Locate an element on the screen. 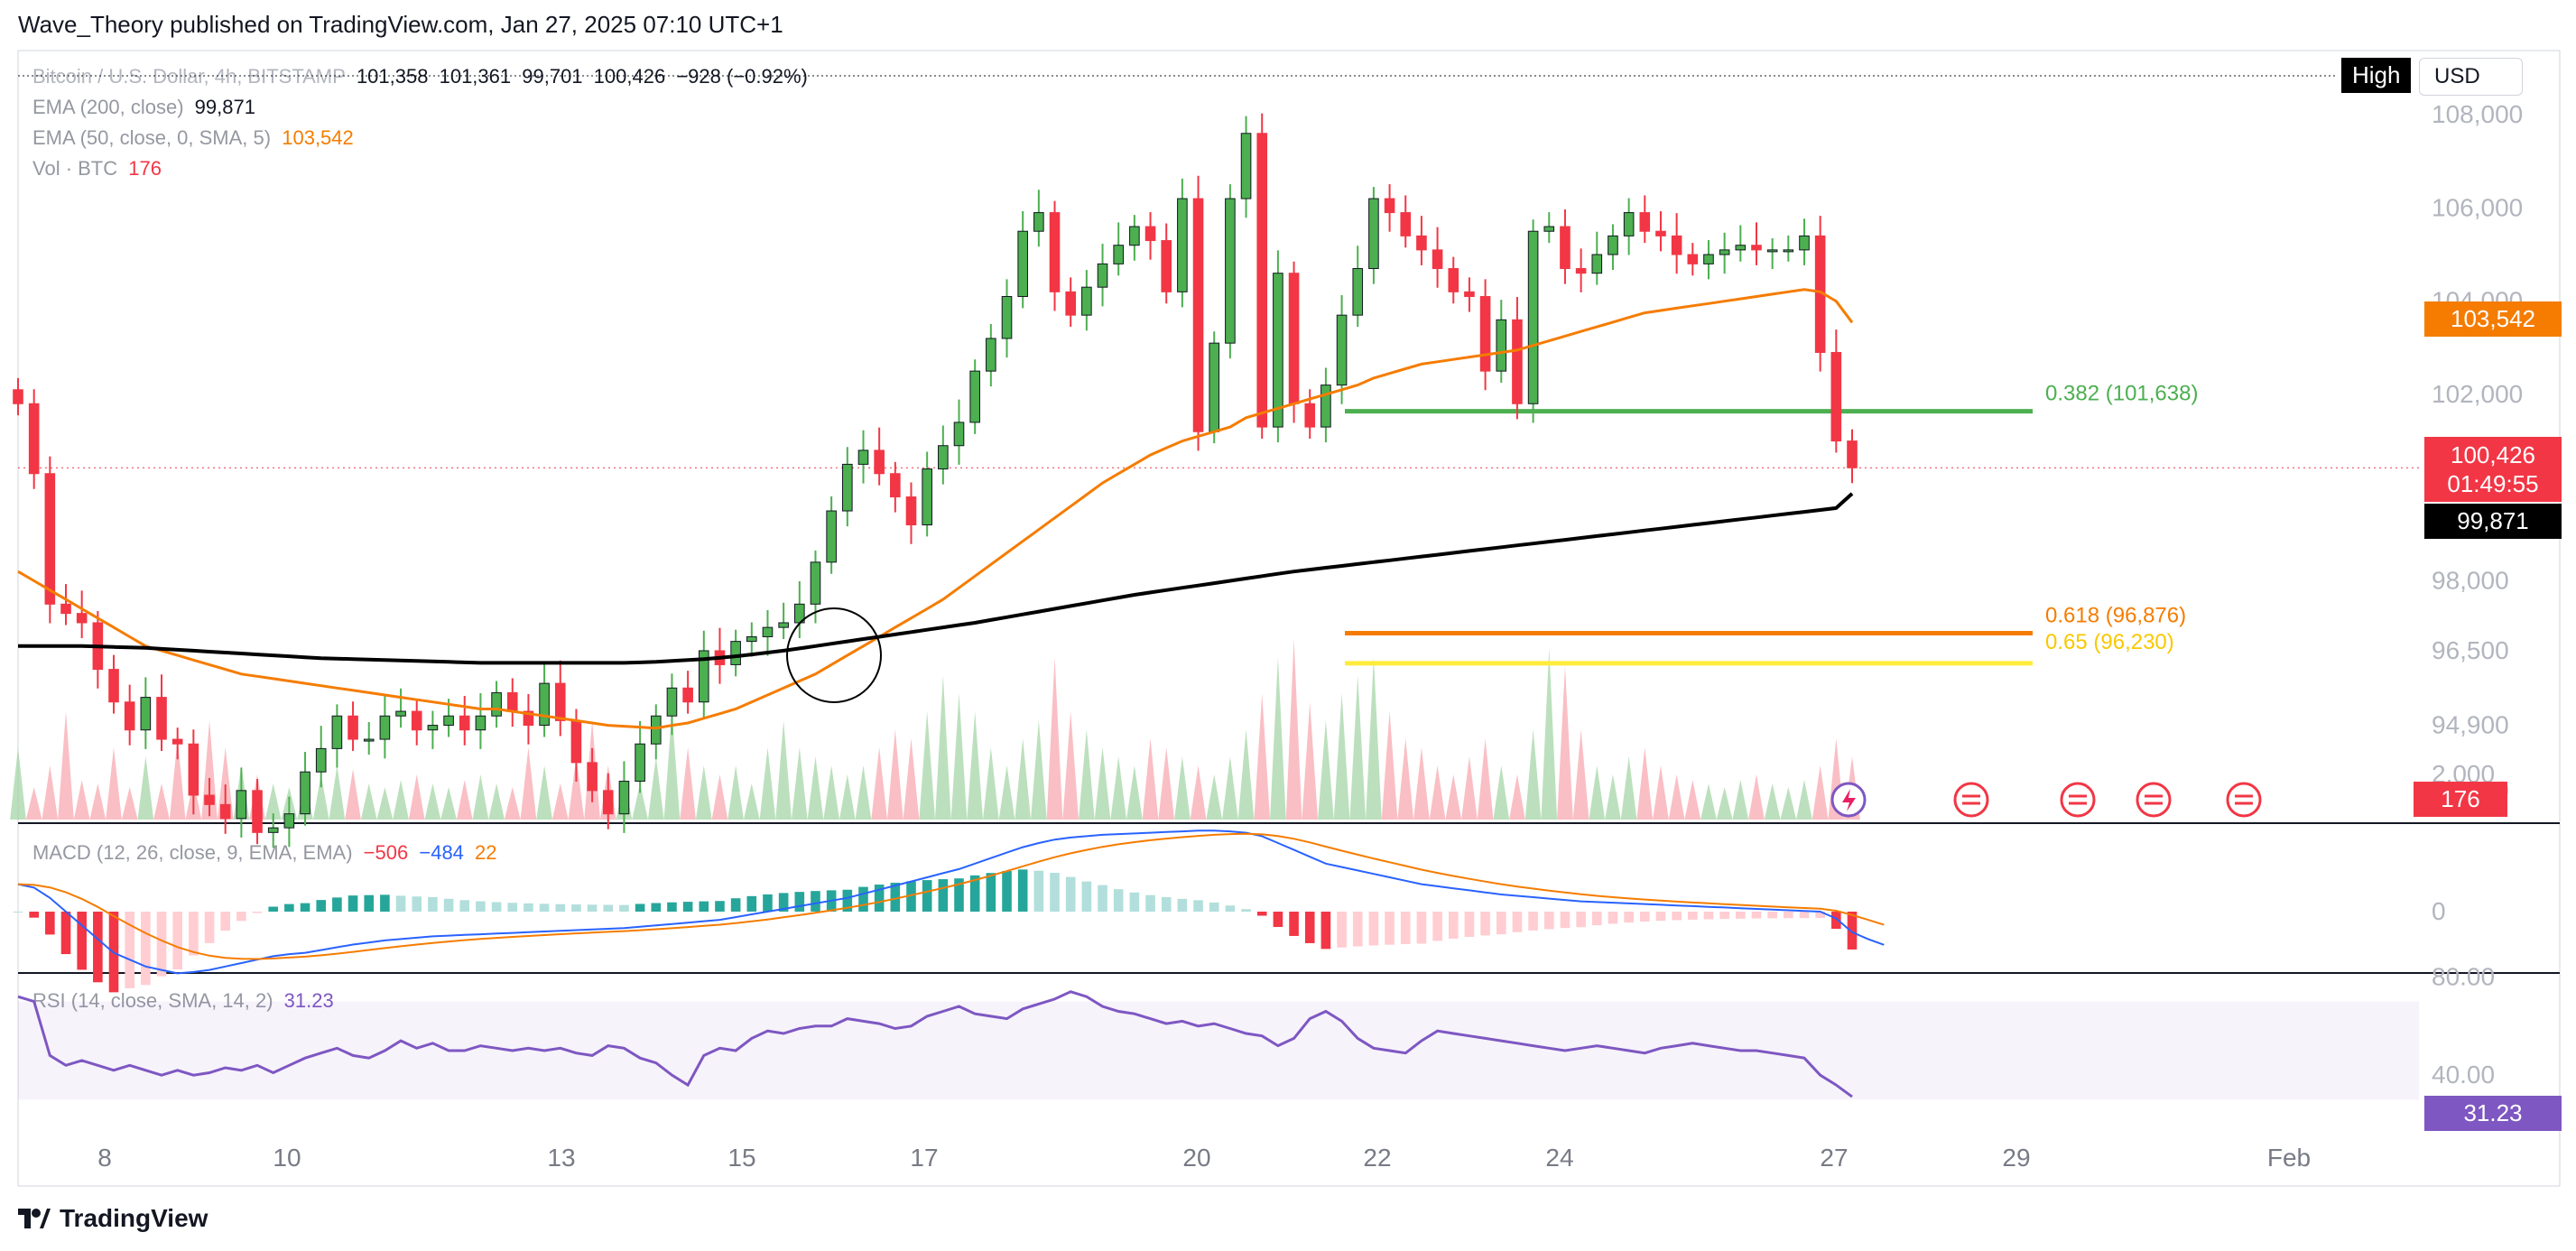 The width and height of the screenshot is (2576, 1251). rsi-label: RSI (14, close, SMA, 14, 2) is located at coordinates (152, 1001).